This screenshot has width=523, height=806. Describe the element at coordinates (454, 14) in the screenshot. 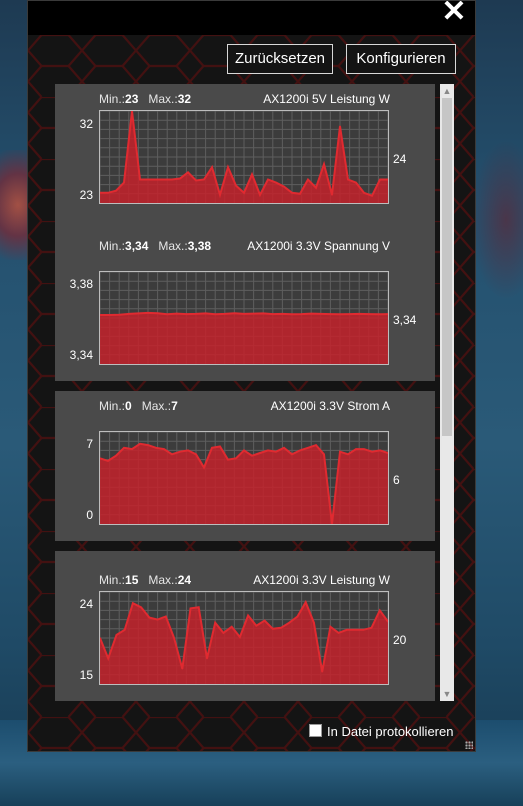

I see `close-icon: ✕` at that location.